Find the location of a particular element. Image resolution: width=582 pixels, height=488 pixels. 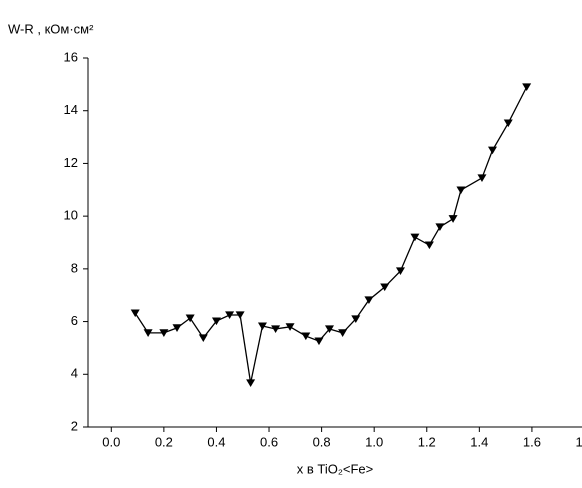

x-tick-label: 0.8 is located at coordinates (322, 441).